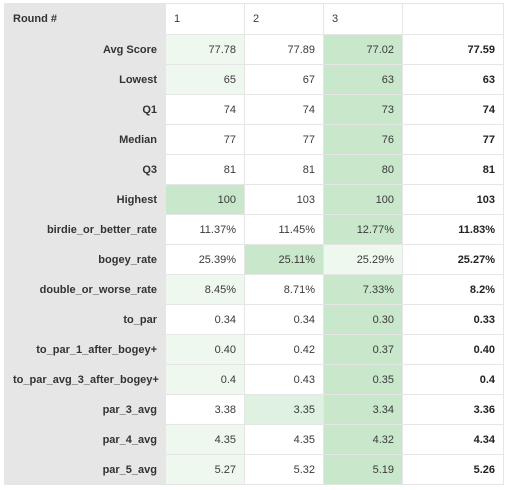 The width and height of the screenshot is (507, 490). I want to click on table-row: par_5_avg 5.27 5.32 5.19 5.26, so click(254, 469).